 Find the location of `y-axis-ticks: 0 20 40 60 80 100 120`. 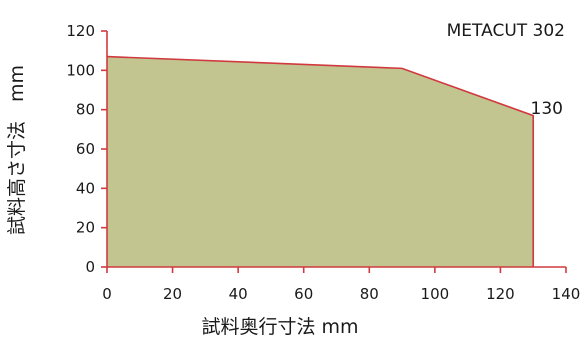

y-axis-ticks: 0 20 40 60 80 100 120 is located at coordinates (86, 149).